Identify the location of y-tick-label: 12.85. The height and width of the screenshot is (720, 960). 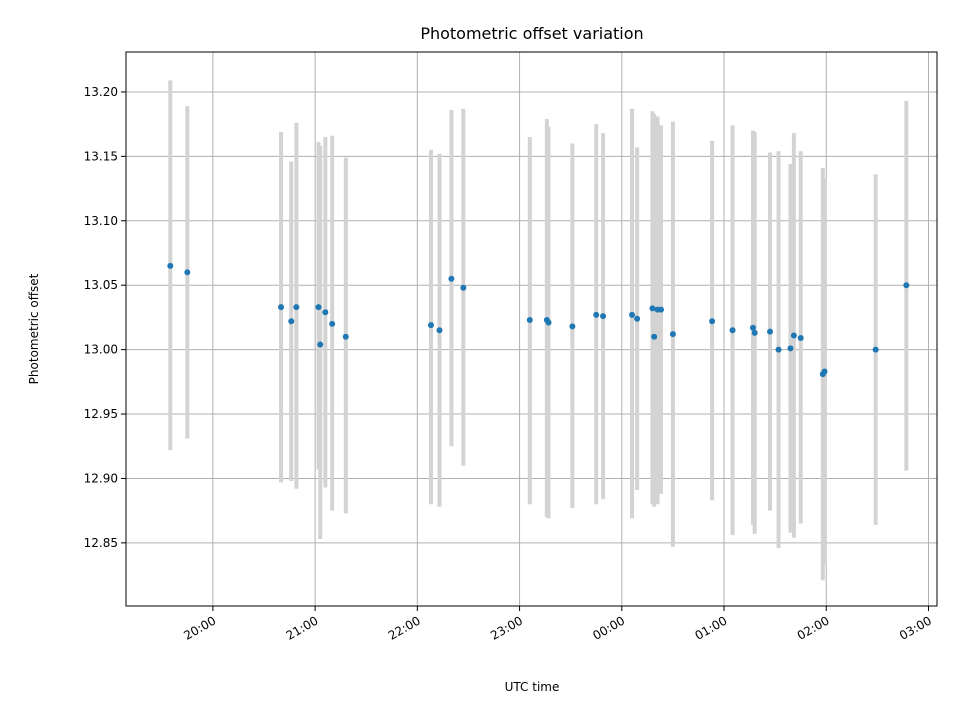
(101, 543).